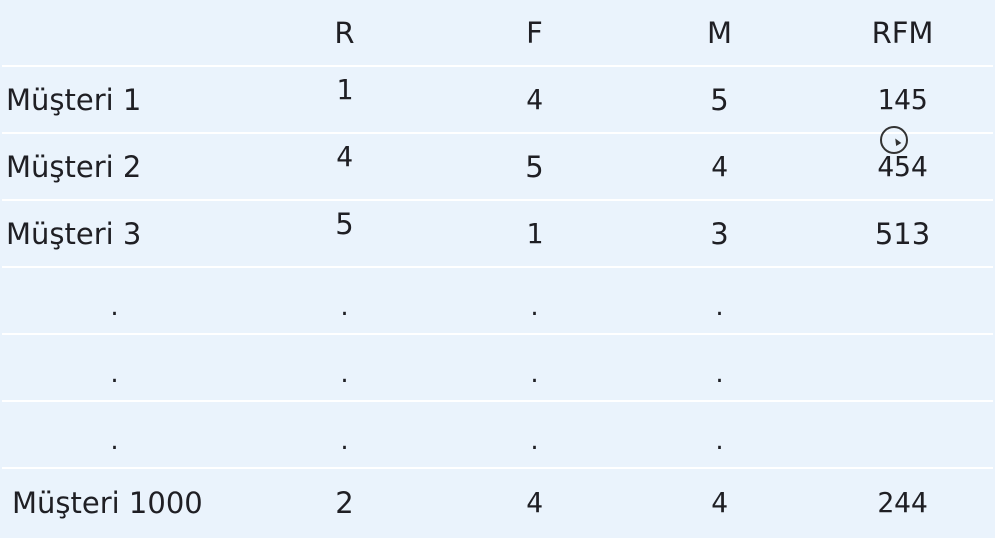 This screenshot has height=538, width=995. I want to click on customer-label: Müşteri 1000, so click(107, 502).